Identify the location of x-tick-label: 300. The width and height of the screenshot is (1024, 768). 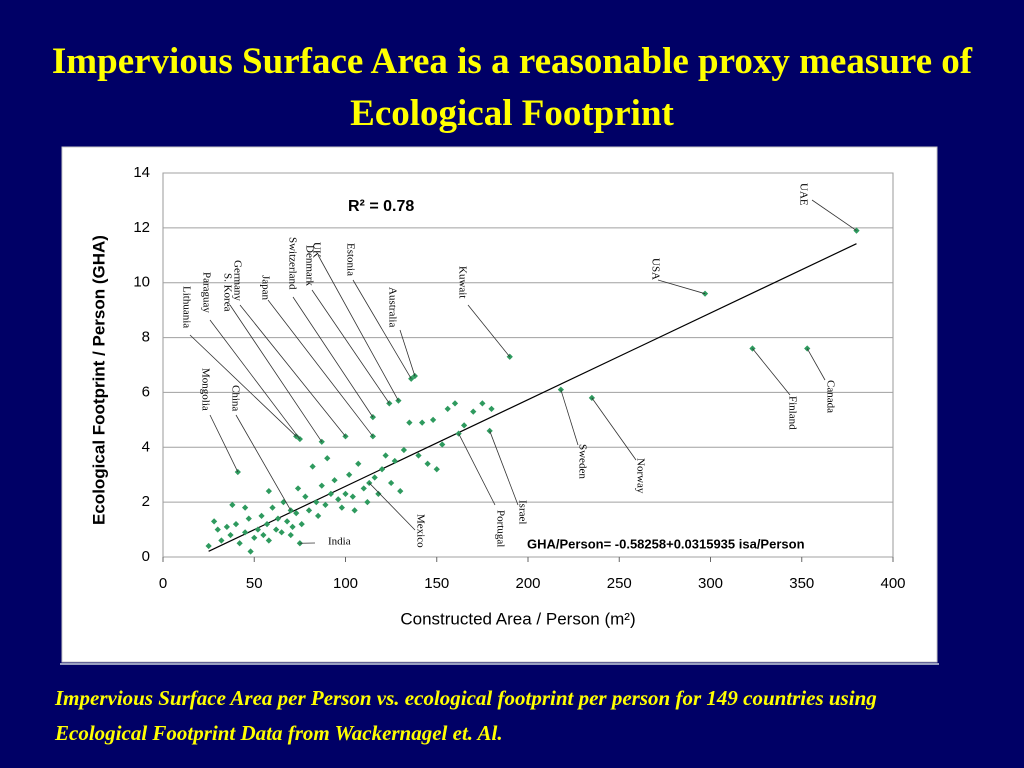
(710, 583).